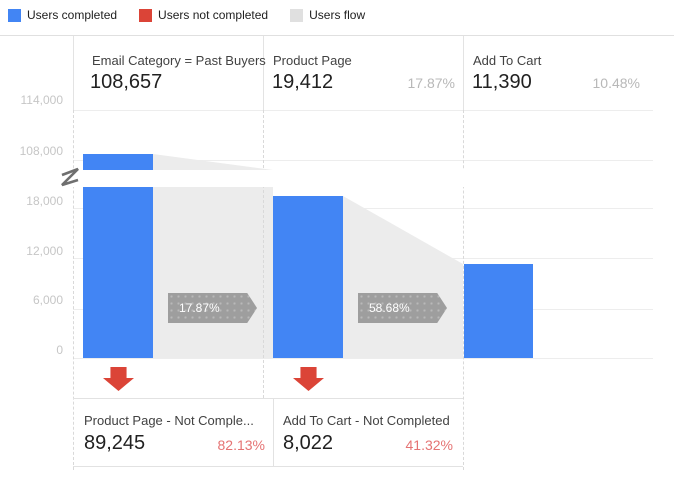 The height and width of the screenshot is (481, 674). What do you see at coordinates (507, 60) in the screenshot?
I see `stage-label: Add To Cart` at bounding box center [507, 60].